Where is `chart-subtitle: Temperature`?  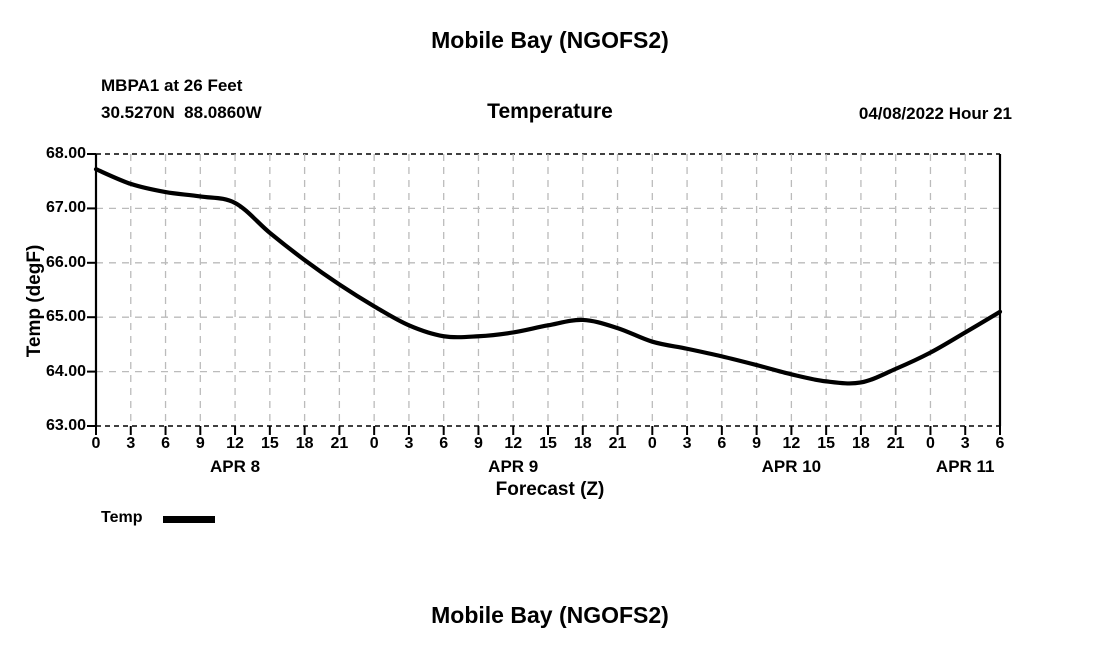 chart-subtitle: Temperature is located at coordinates (550, 111).